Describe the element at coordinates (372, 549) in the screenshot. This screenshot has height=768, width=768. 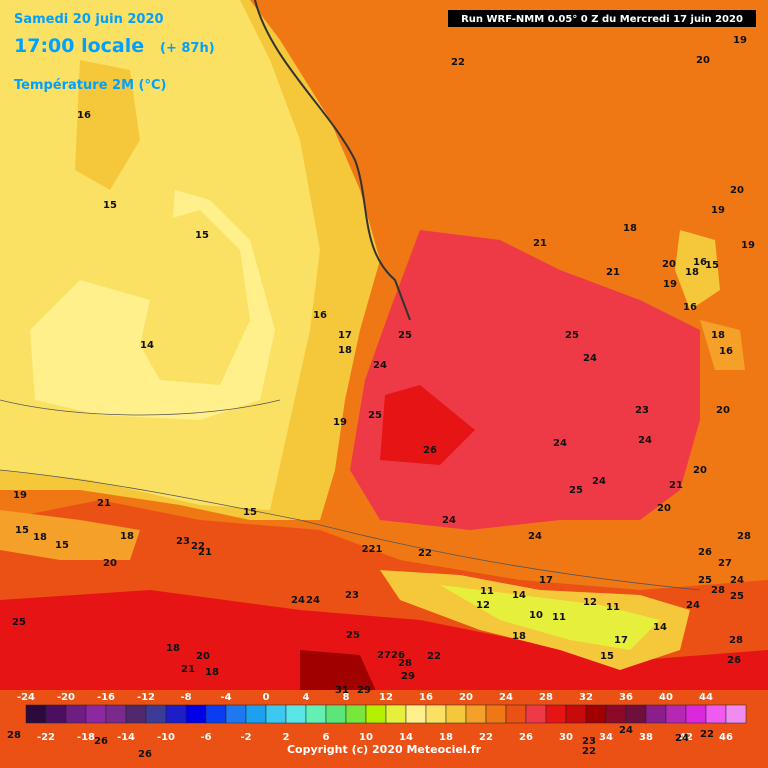
I see `contour-label: 221` at that location.